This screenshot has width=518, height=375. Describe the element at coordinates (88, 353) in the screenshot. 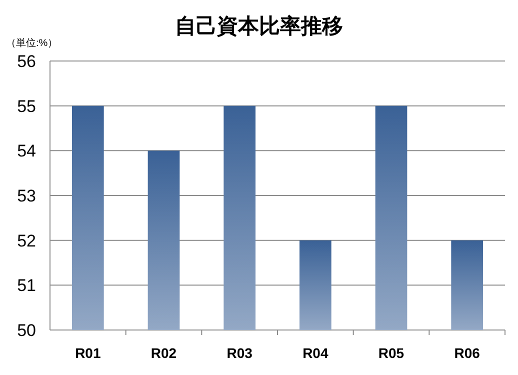

I see `x-tick-label: R01` at that location.